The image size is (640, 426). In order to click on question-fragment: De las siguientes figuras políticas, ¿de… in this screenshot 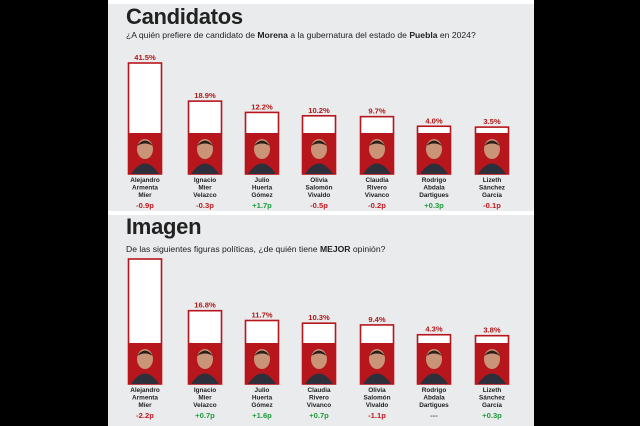, I will do `click(223, 249)`.